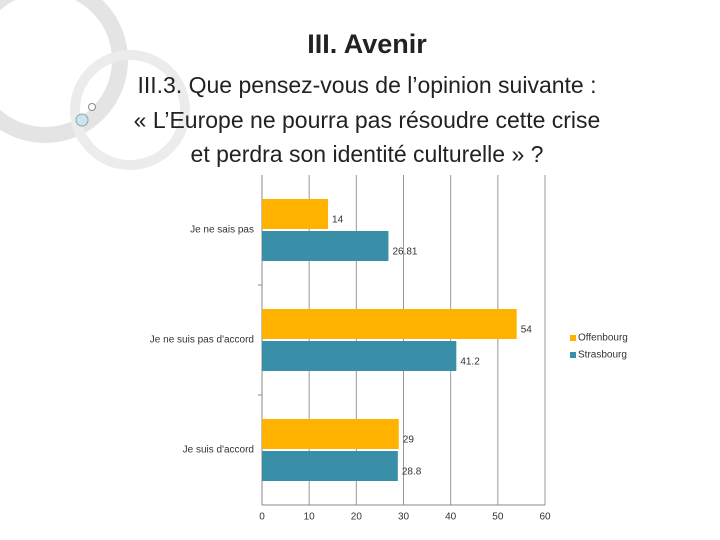 The width and height of the screenshot is (720, 540). What do you see at coordinates (218, 450) in the screenshot?
I see `y-tick-label: Je suis d'accord` at bounding box center [218, 450].